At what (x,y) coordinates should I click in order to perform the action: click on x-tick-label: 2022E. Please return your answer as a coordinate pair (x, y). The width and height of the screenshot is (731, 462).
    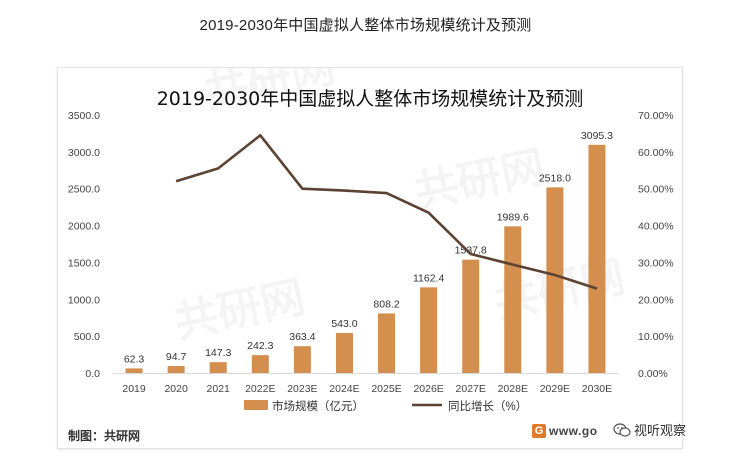
    Looking at the image, I should click on (260, 389).